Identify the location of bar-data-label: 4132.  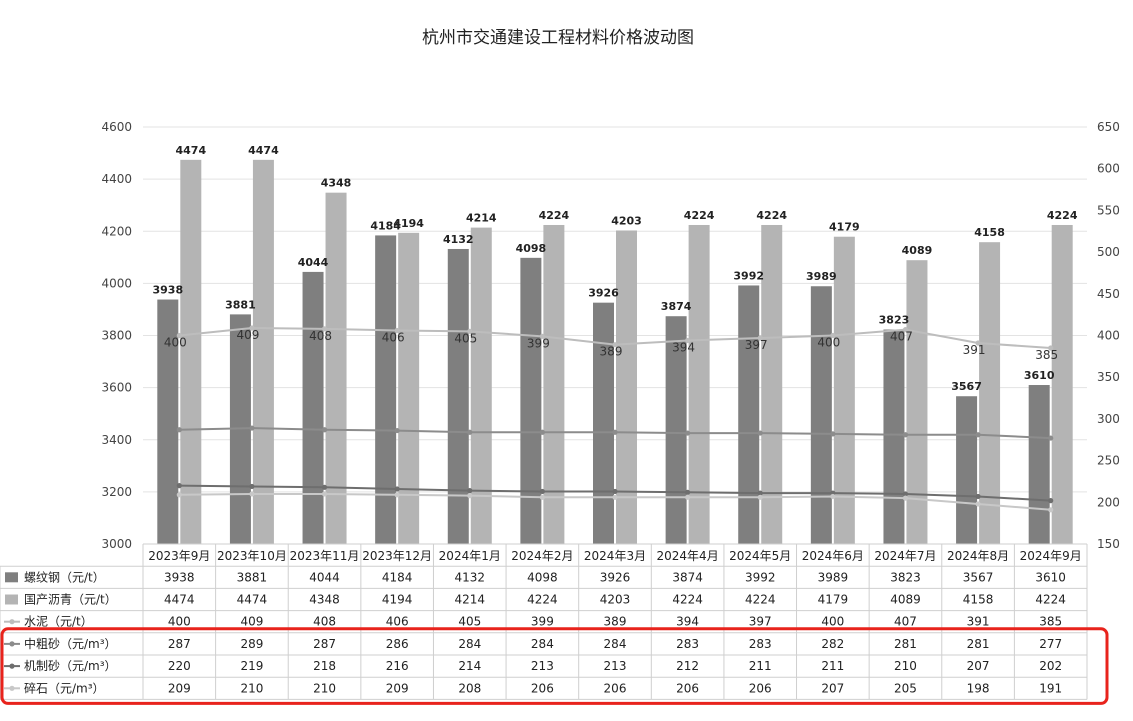
(458, 239).